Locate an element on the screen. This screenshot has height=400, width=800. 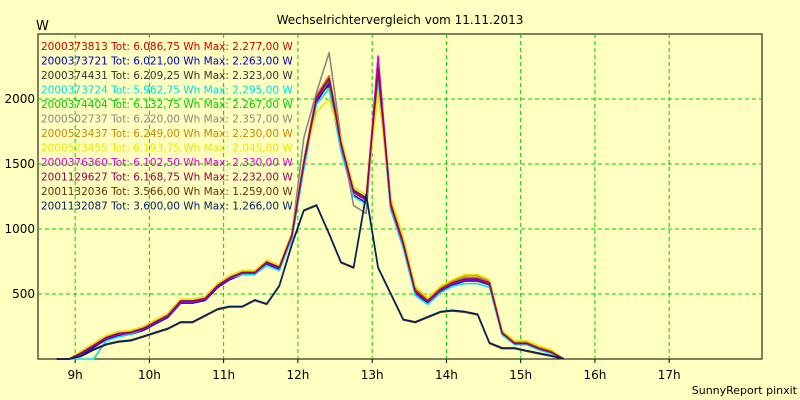
y-tick-label: 1000 is located at coordinates (19, 229).